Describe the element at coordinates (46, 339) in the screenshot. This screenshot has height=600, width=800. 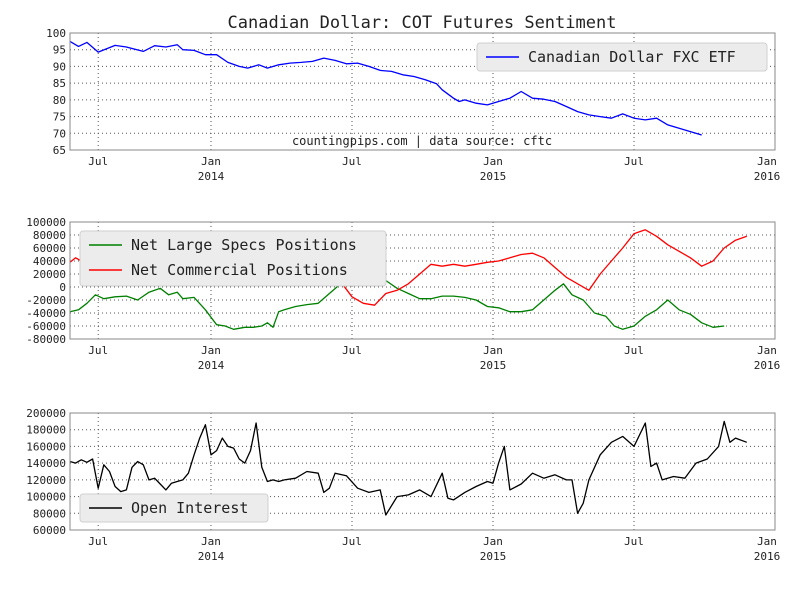
I see `y-tick-label: -80000` at that location.